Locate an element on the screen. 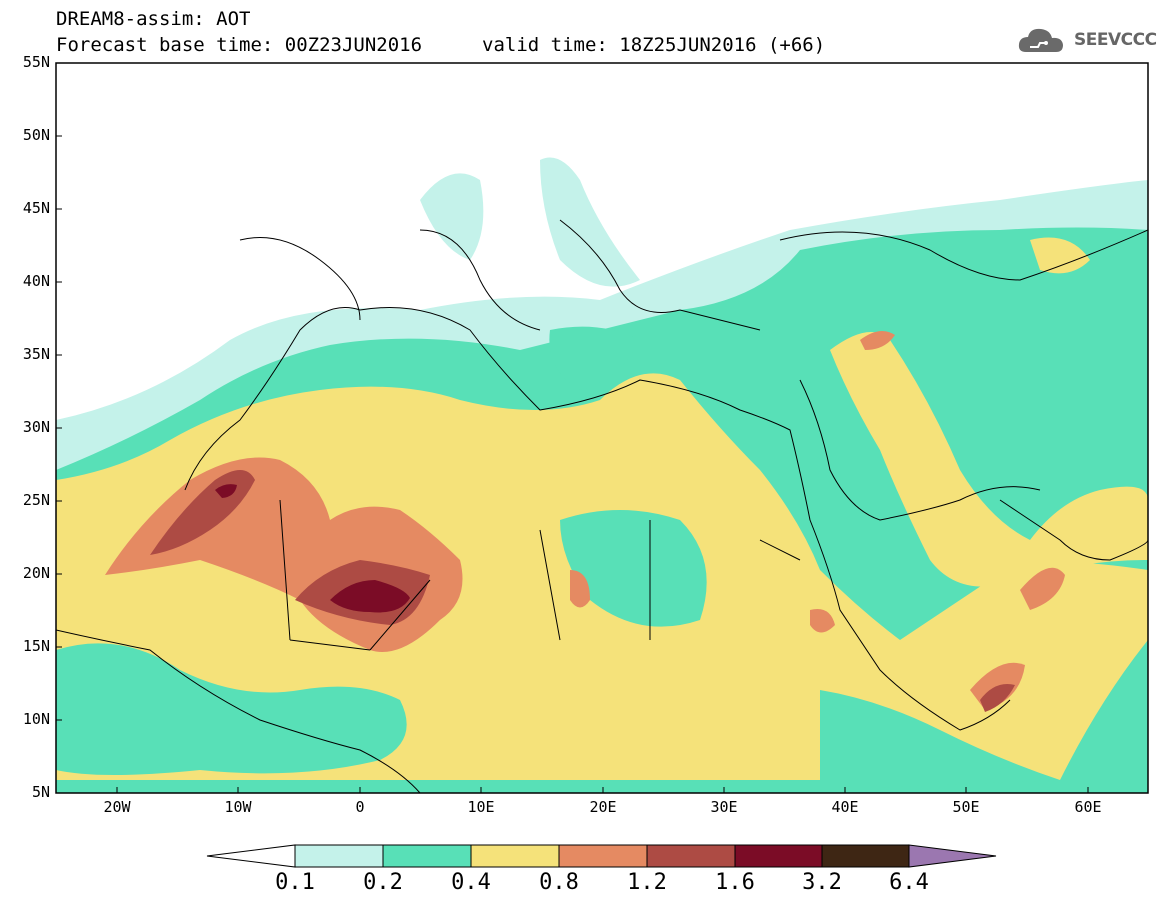 The width and height of the screenshot is (1165, 905). lon-label: 40E is located at coordinates (845, 807).